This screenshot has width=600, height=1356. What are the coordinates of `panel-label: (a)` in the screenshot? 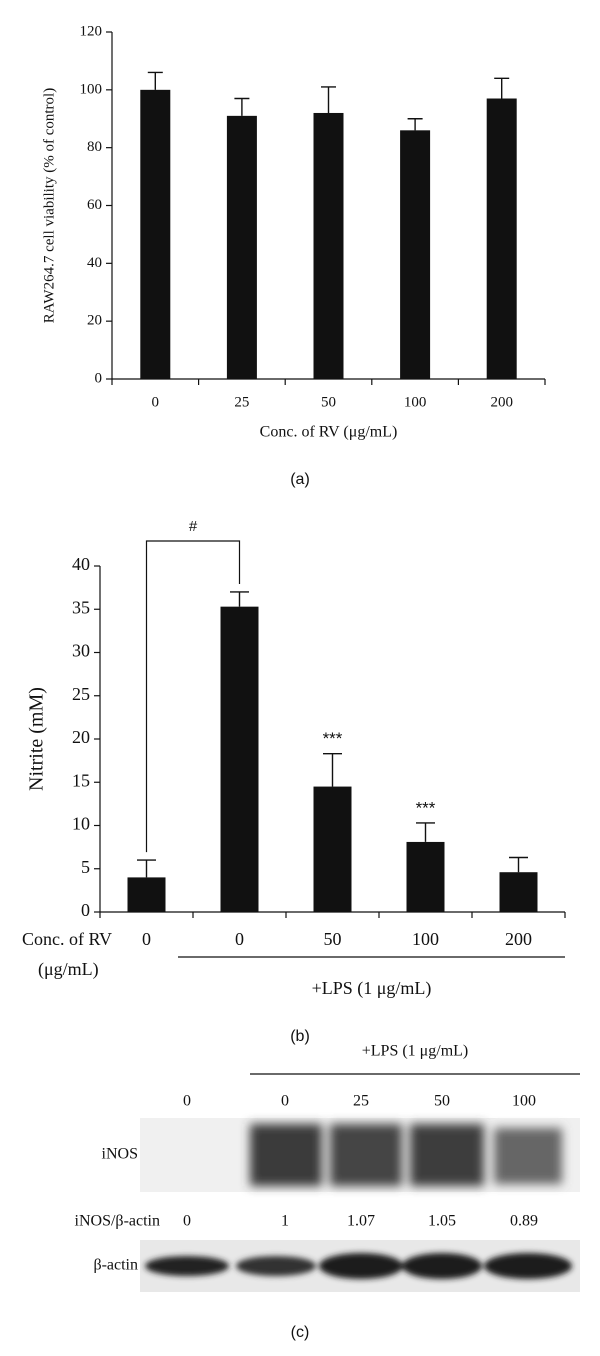 It's located at (300, 479).